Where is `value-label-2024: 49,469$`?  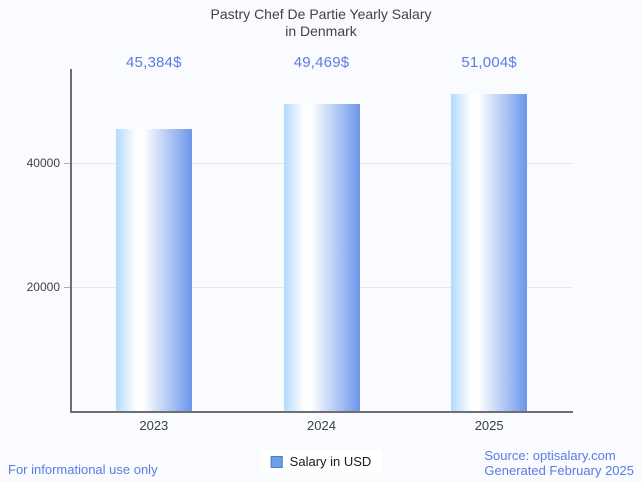 value-label-2024: 49,469$ is located at coordinates (321, 62).